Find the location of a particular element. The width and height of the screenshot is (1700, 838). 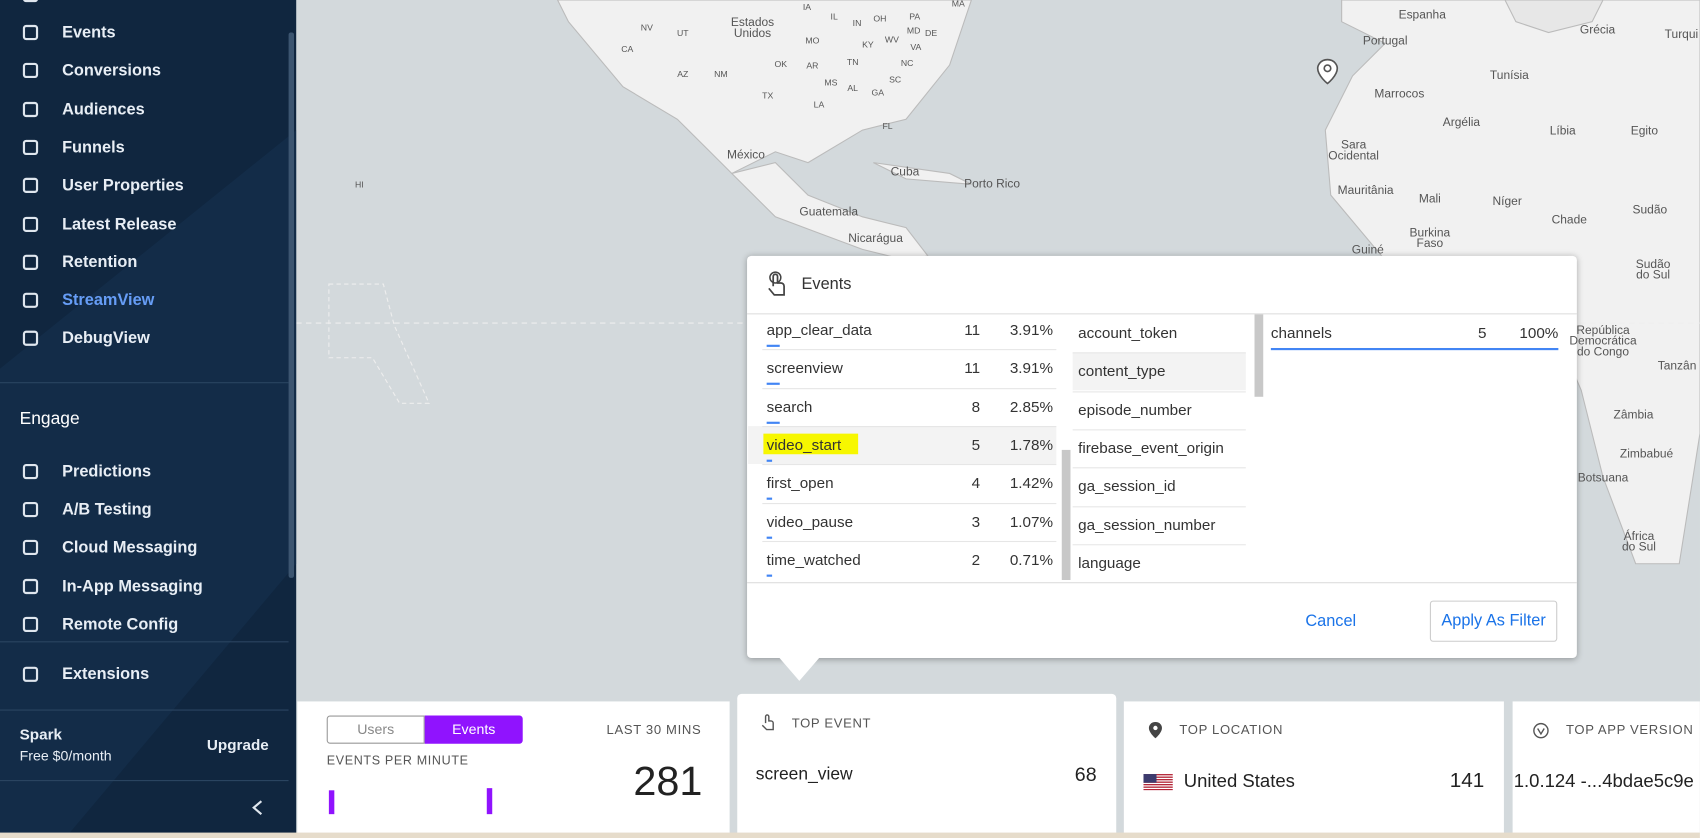

value-count: 5 is located at coordinates (1482, 333).